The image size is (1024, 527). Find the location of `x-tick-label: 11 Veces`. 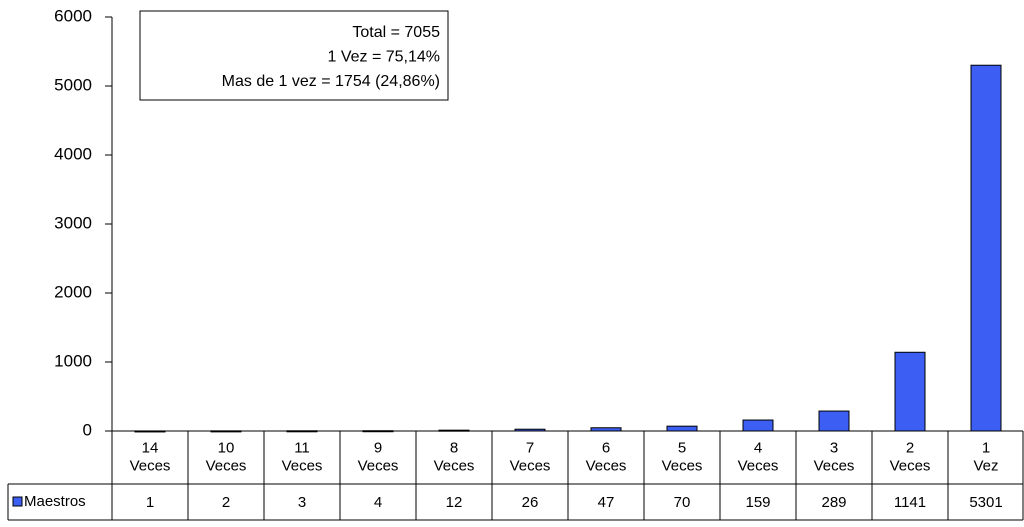

x-tick-label: 11 Veces is located at coordinates (302, 456).